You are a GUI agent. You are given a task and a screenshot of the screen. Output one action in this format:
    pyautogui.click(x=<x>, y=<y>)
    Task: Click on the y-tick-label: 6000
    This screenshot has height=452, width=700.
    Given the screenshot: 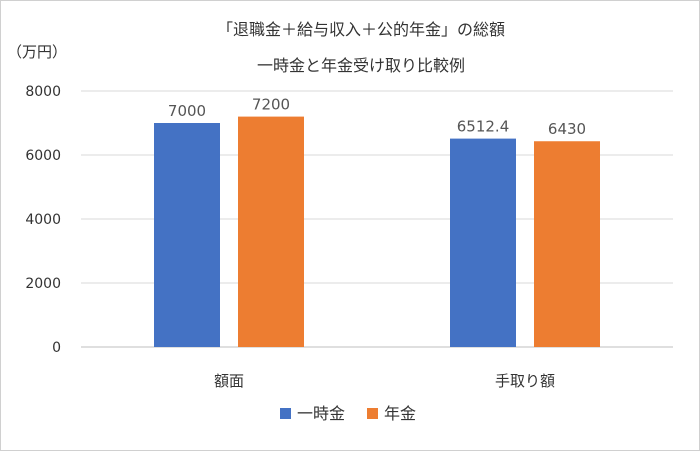 What is the action you would take?
    pyautogui.click(x=43, y=156)
    